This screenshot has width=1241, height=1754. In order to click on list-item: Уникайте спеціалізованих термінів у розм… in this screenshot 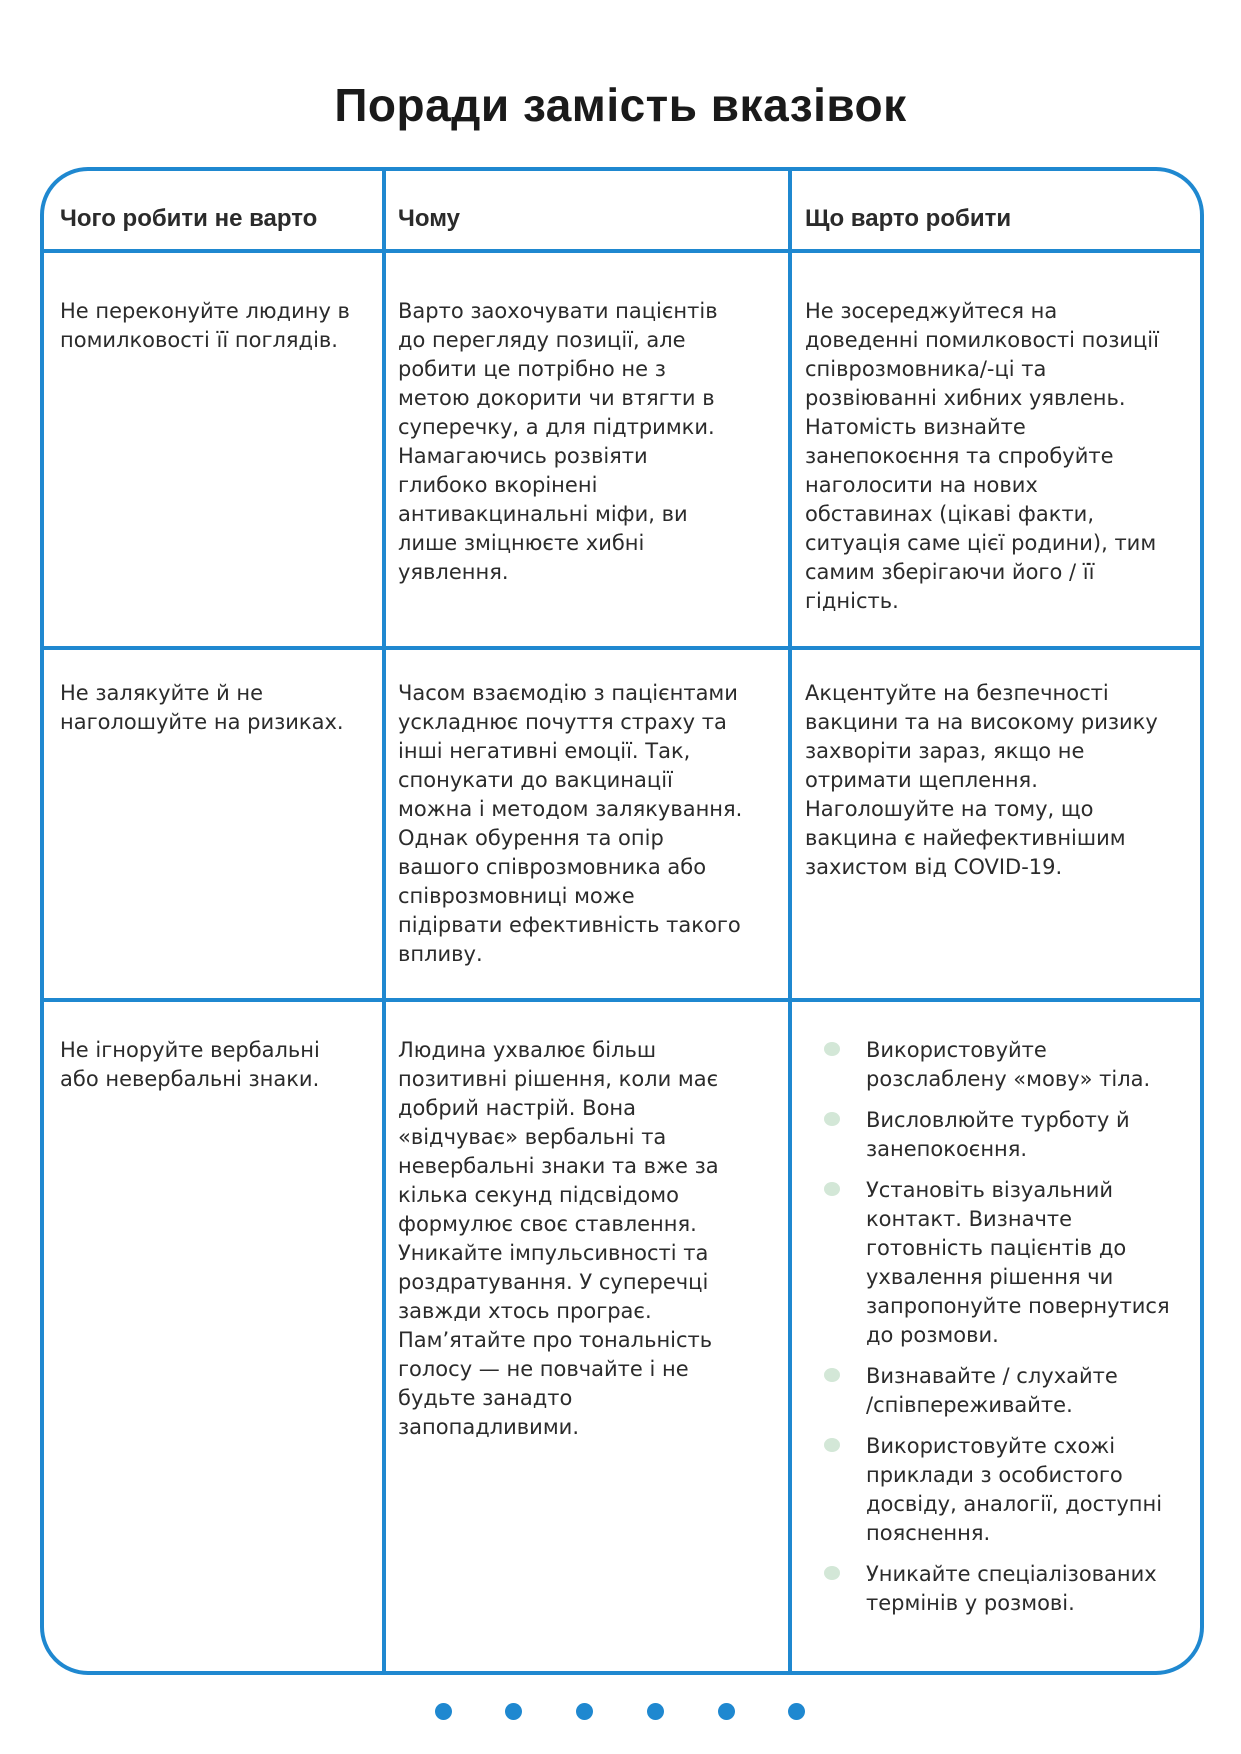, I will do `click(1014, 1589)`.